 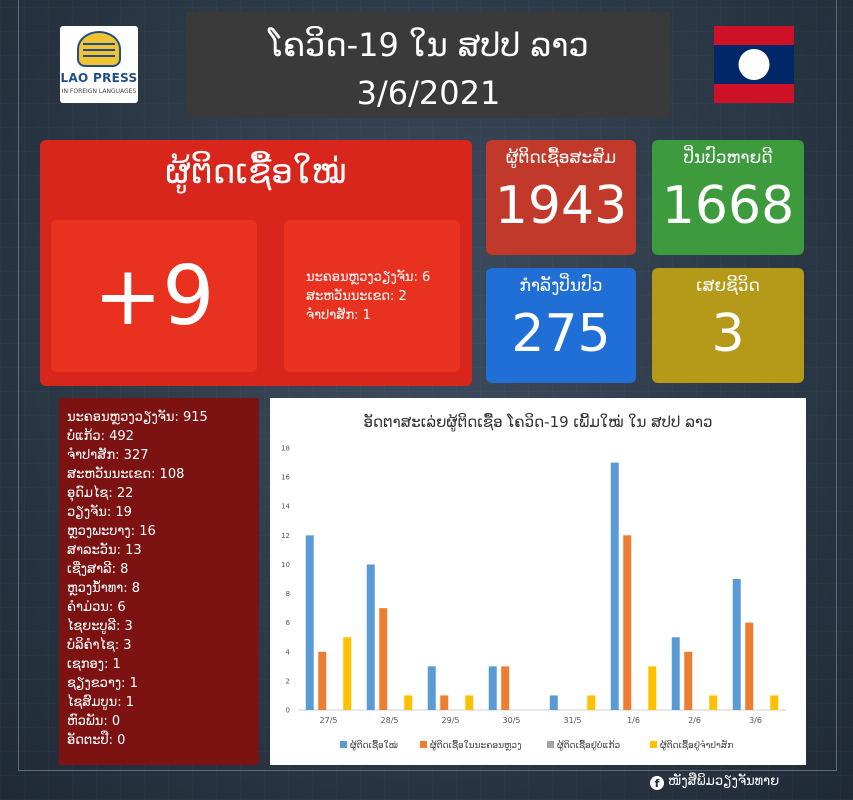 What do you see at coordinates (728, 206) in the screenshot?
I see `recovered-value: 1668` at bounding box center [728, 206].